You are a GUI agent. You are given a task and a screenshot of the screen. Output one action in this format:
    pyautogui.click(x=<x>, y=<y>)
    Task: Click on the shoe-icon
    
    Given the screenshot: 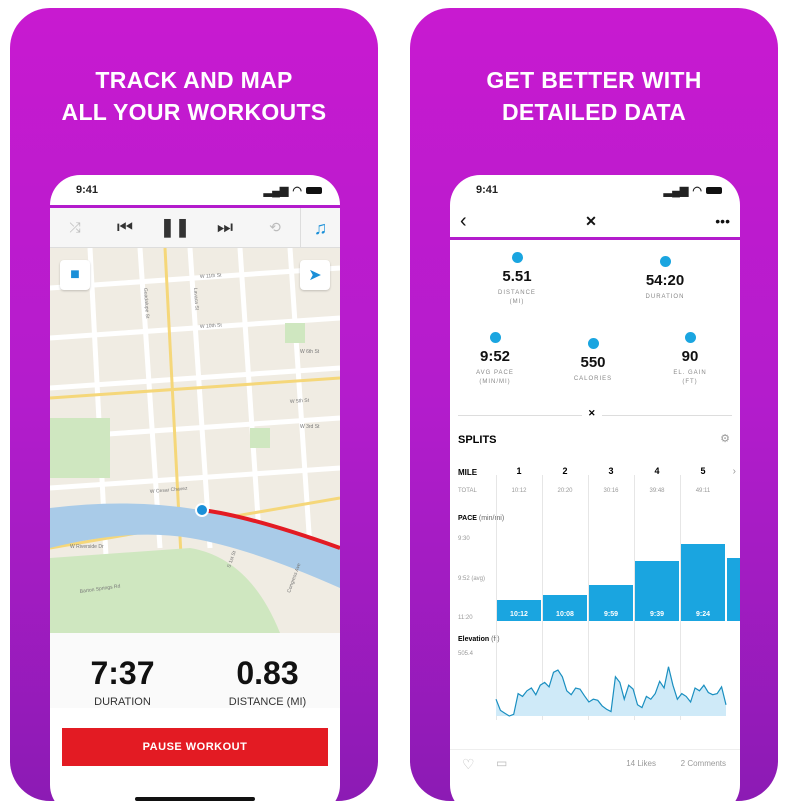 What is the action you would take?
    pyautogui.click(x=517, y=257)
    